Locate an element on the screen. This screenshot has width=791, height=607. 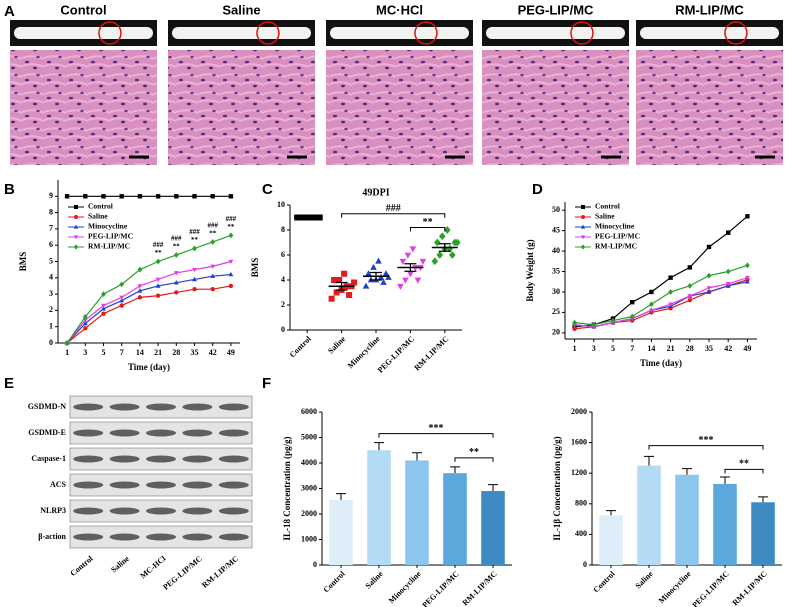
y-tick-label: 0 is located at coordinates (51, 342).